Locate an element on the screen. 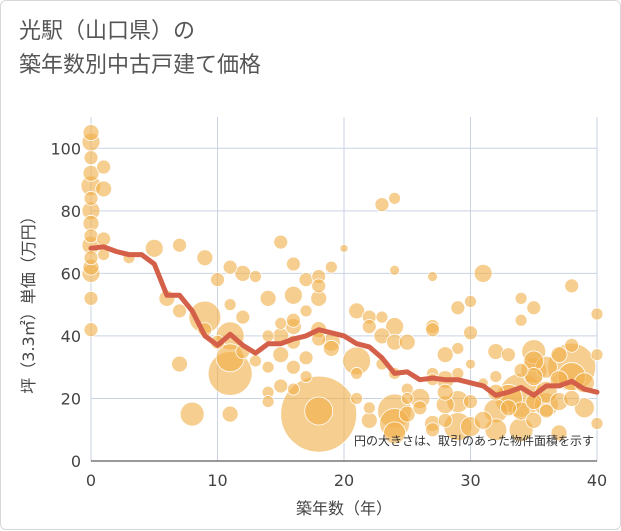 The height and width of the screenshot is (531, 621). x-tick-label: 10 is located at coordinates (217, 480).